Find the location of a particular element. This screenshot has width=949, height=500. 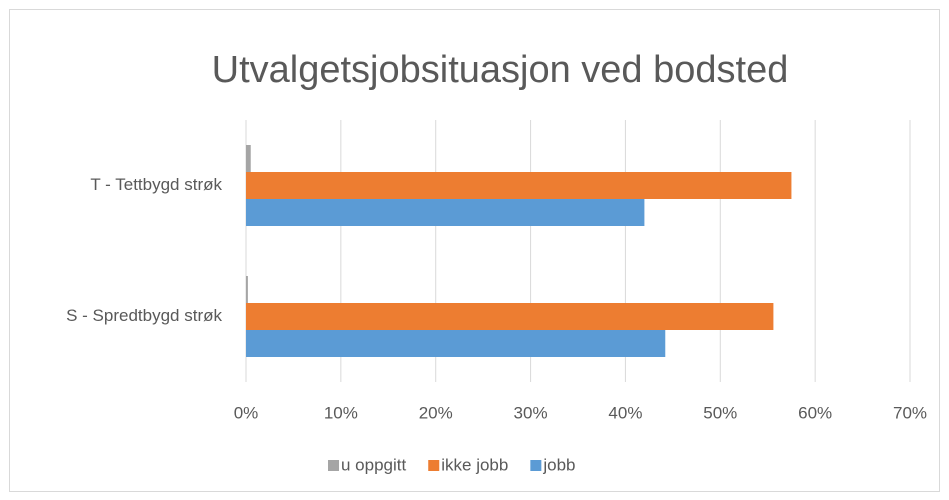

x-tick-label: 0% is located at coordinates (246, 412).